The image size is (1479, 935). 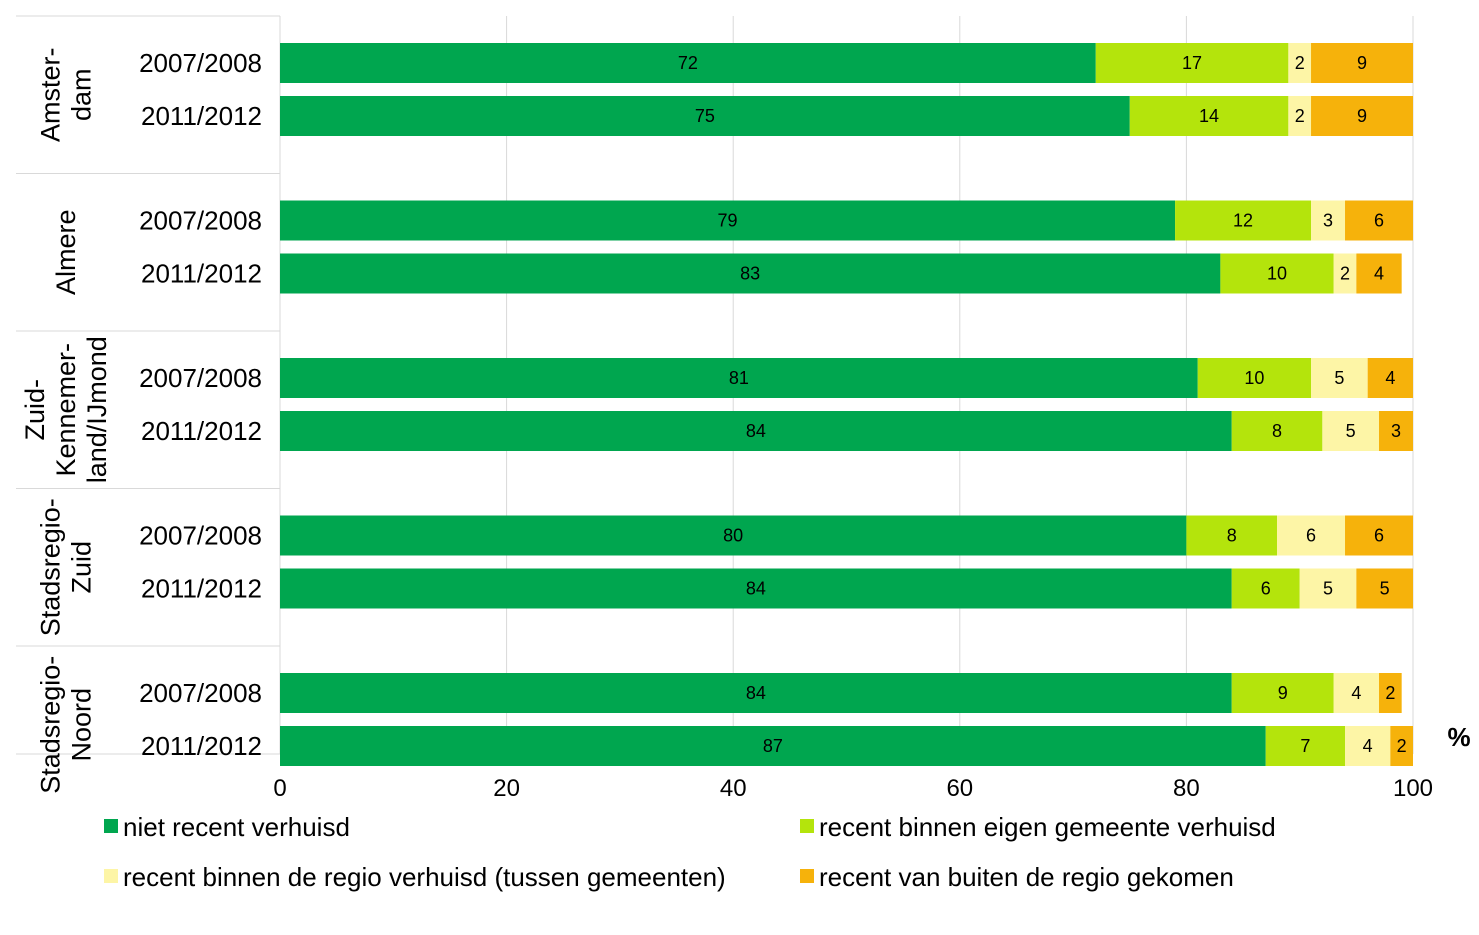 What do you see at coordinates (1047, 827) in the screenshot?
I see `legend-label: recent binnen eigen gemeente verhuisd` at bounding box center [1047, 827].